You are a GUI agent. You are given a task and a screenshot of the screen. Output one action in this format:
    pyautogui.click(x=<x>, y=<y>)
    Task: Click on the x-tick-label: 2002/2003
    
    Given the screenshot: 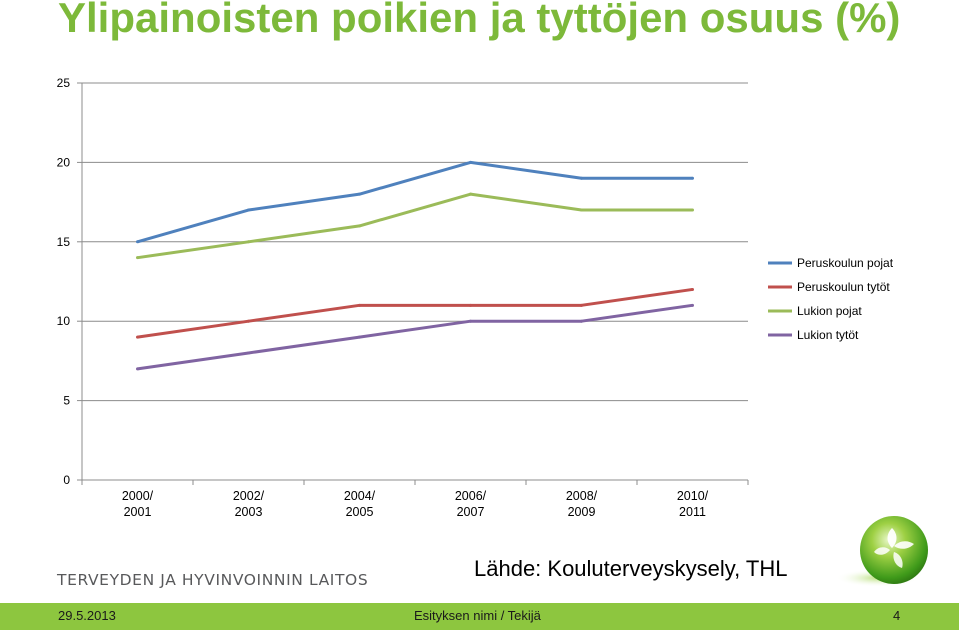 What is the action you would take?
    pyautogui.click(x=249, y=504)
    